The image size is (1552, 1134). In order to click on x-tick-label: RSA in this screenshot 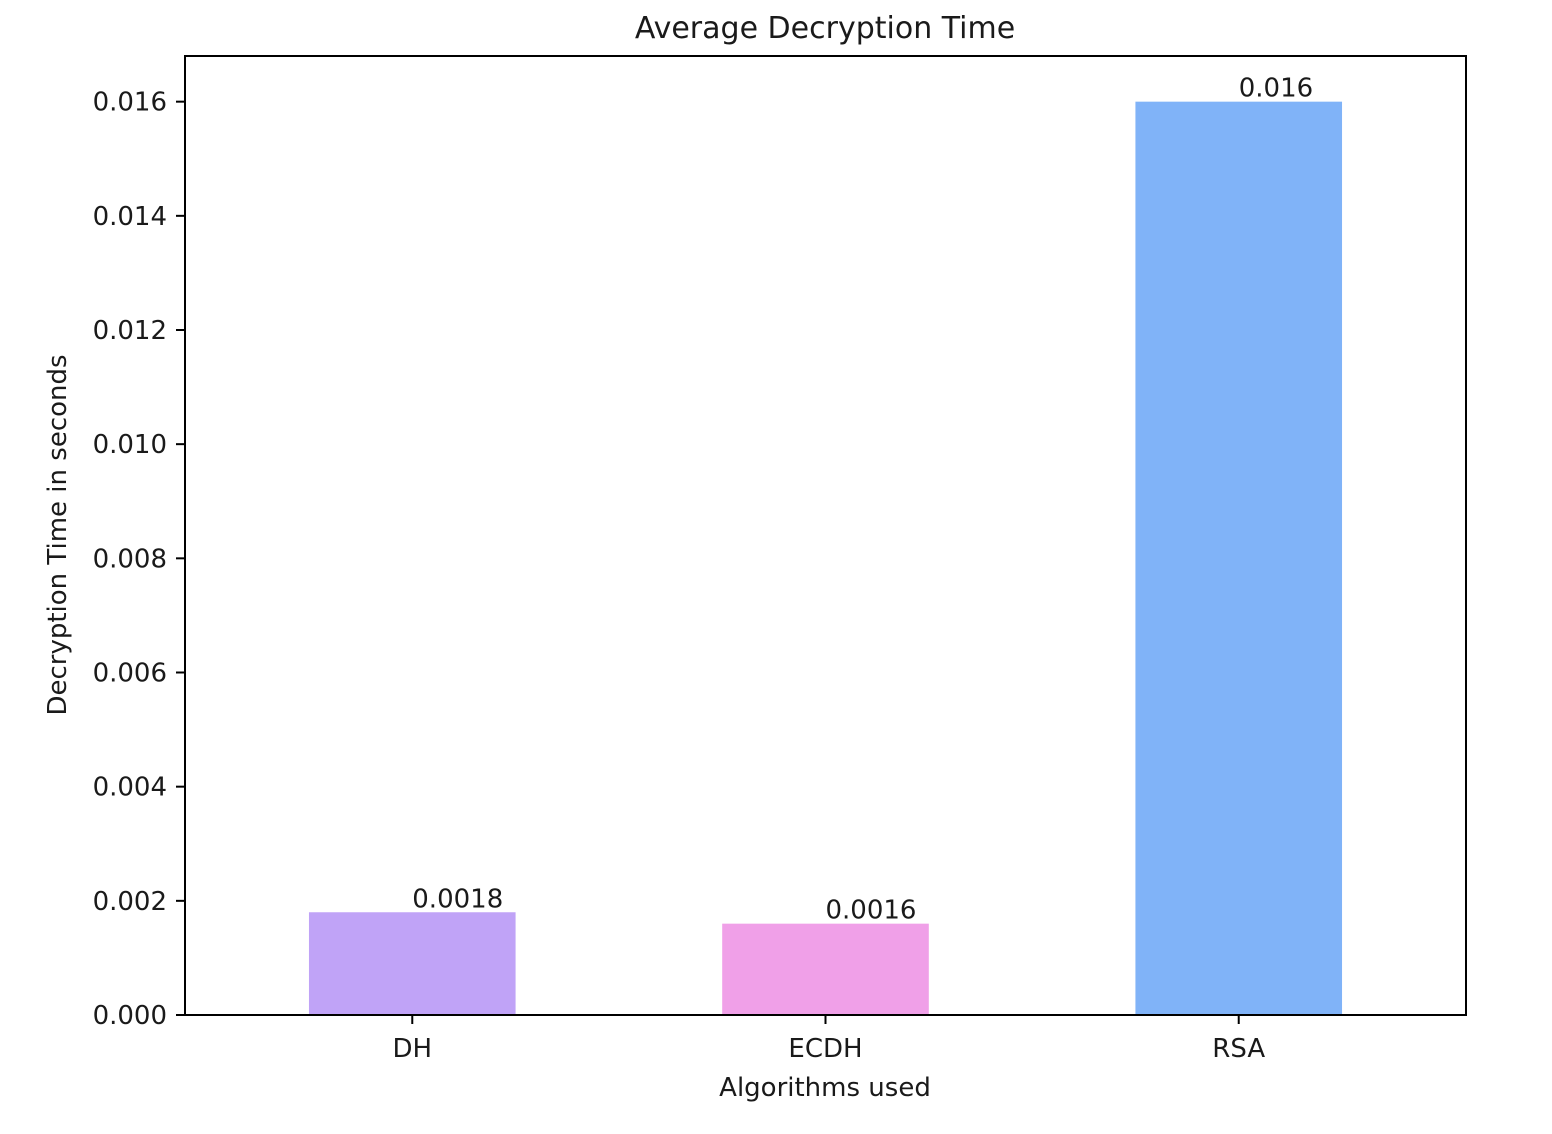, I will do `click(1238, 1049)`.